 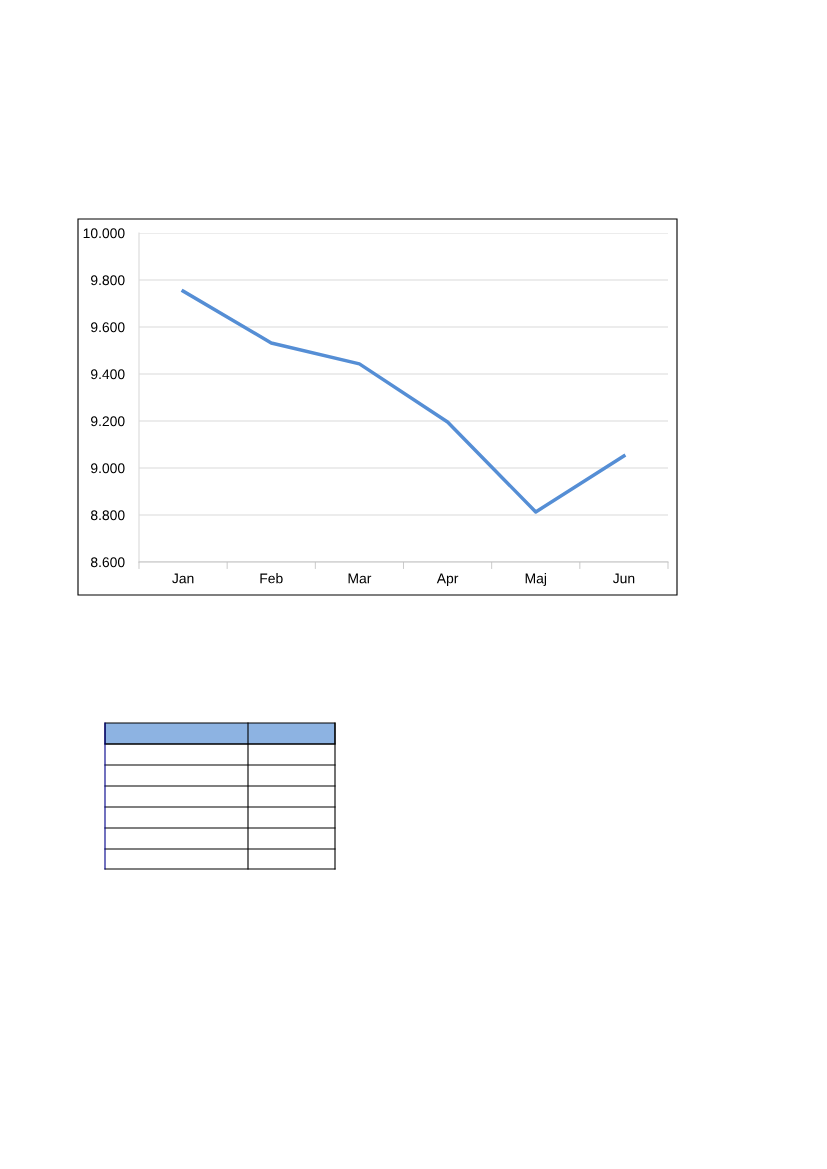 I want to click on x-tick-label: Feb, so click(x=271, y=578).